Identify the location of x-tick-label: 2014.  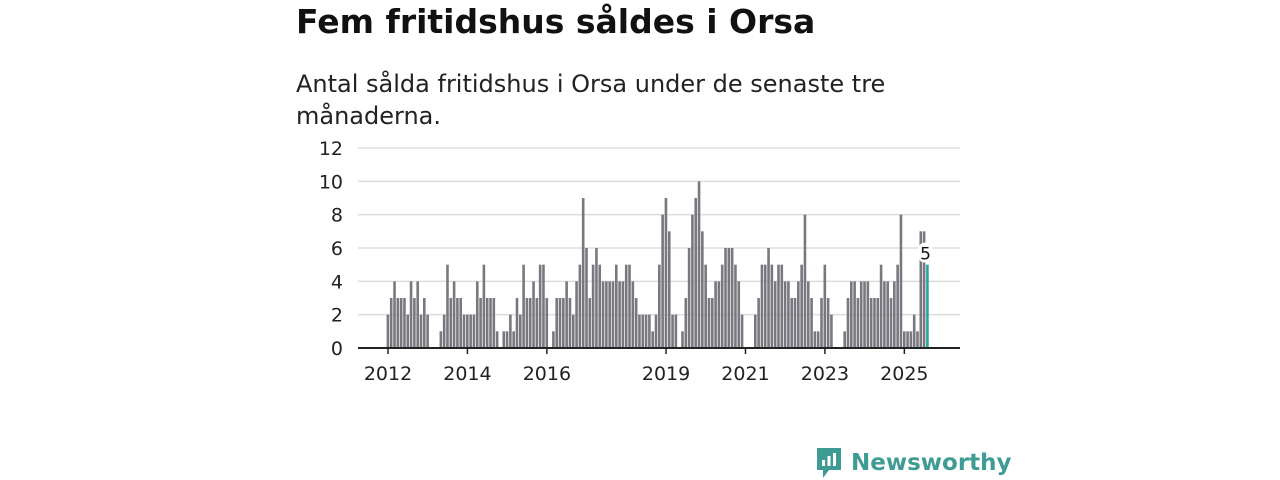
(467, 374).